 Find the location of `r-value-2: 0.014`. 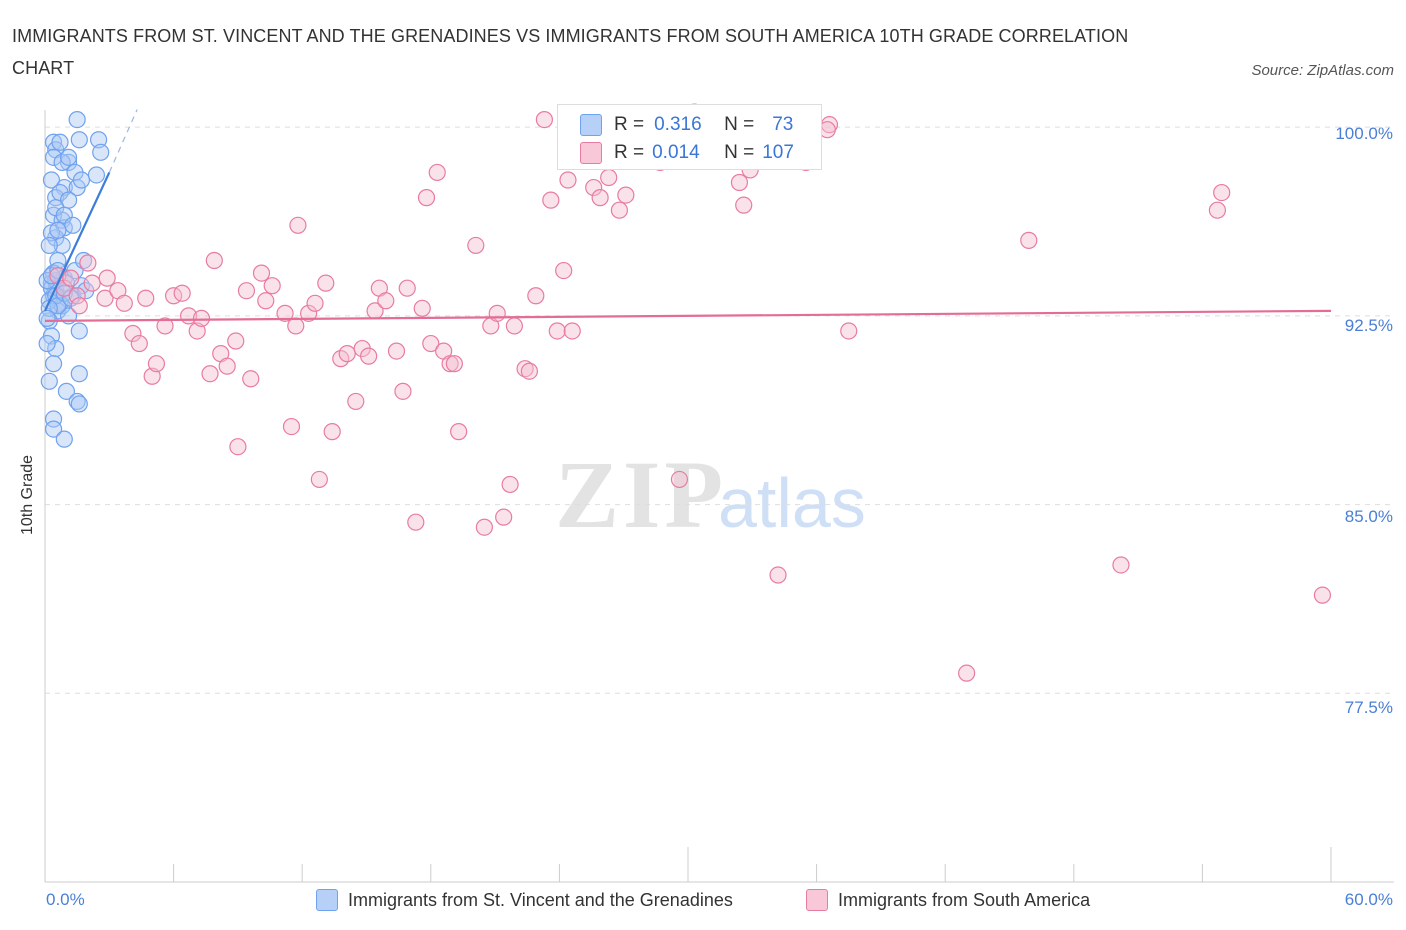

r-value-2: 0.014 is located at coordinates (676, 152).